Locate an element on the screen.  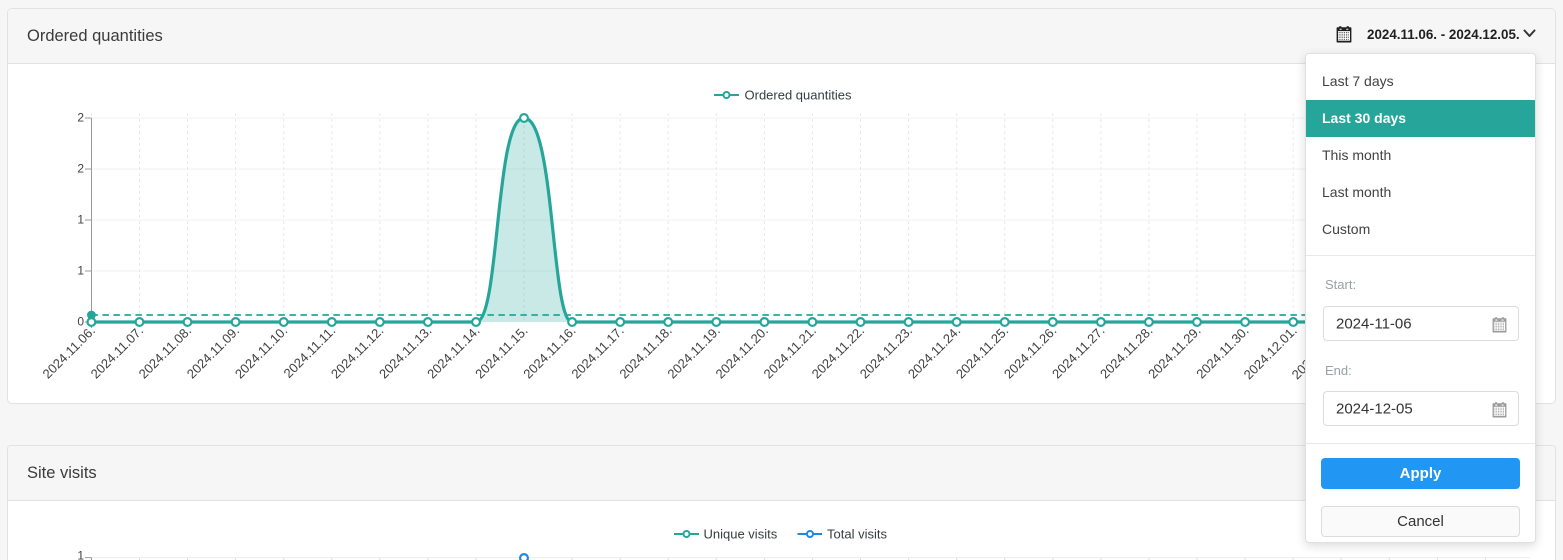
svg-text: Ordered quantities is located at coordinates (798, 95).